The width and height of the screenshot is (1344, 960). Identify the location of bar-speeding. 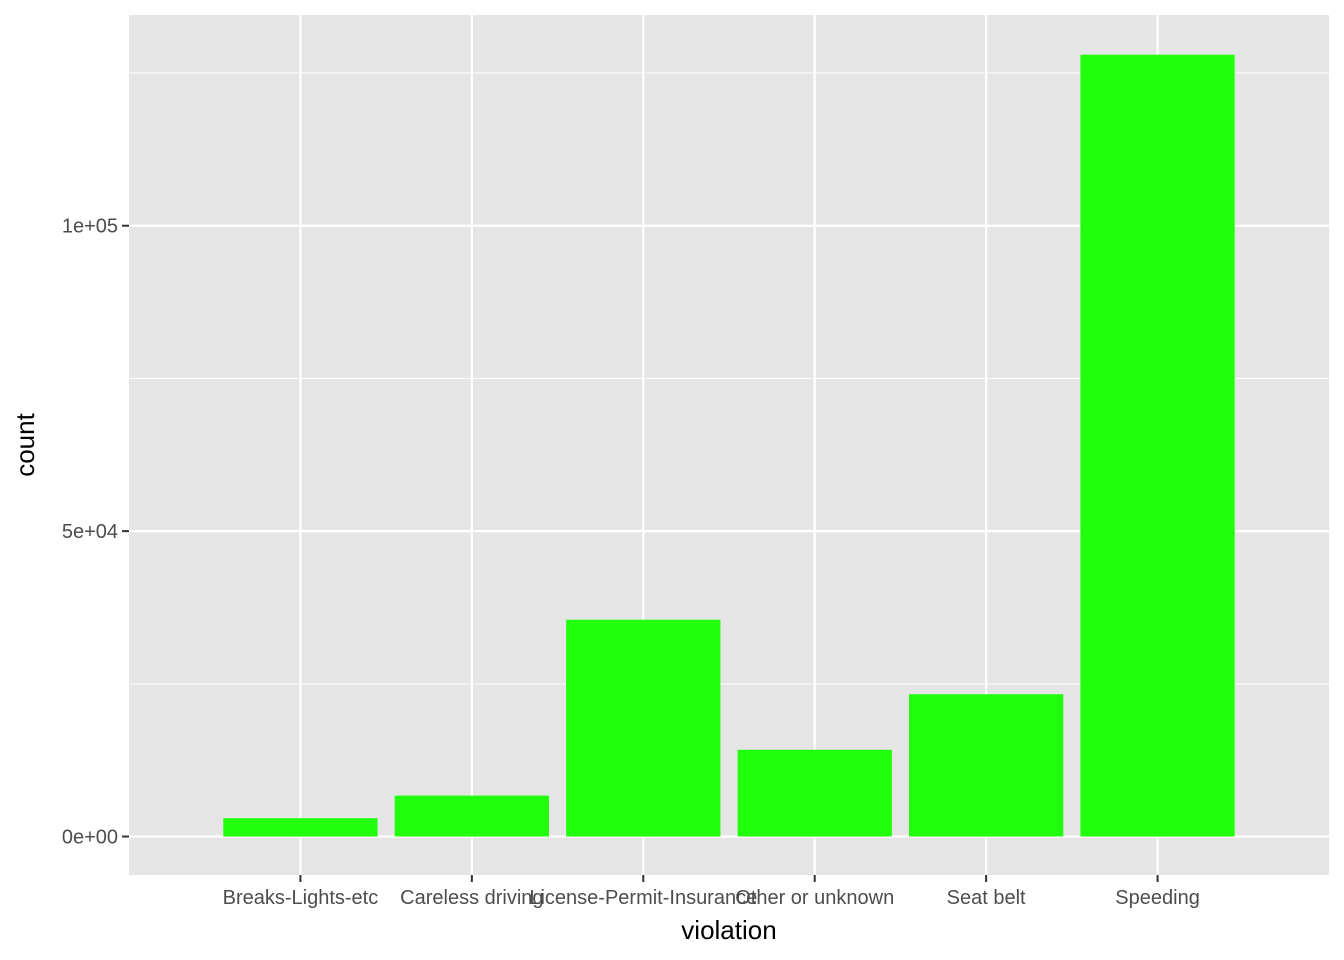
(1157, 445).